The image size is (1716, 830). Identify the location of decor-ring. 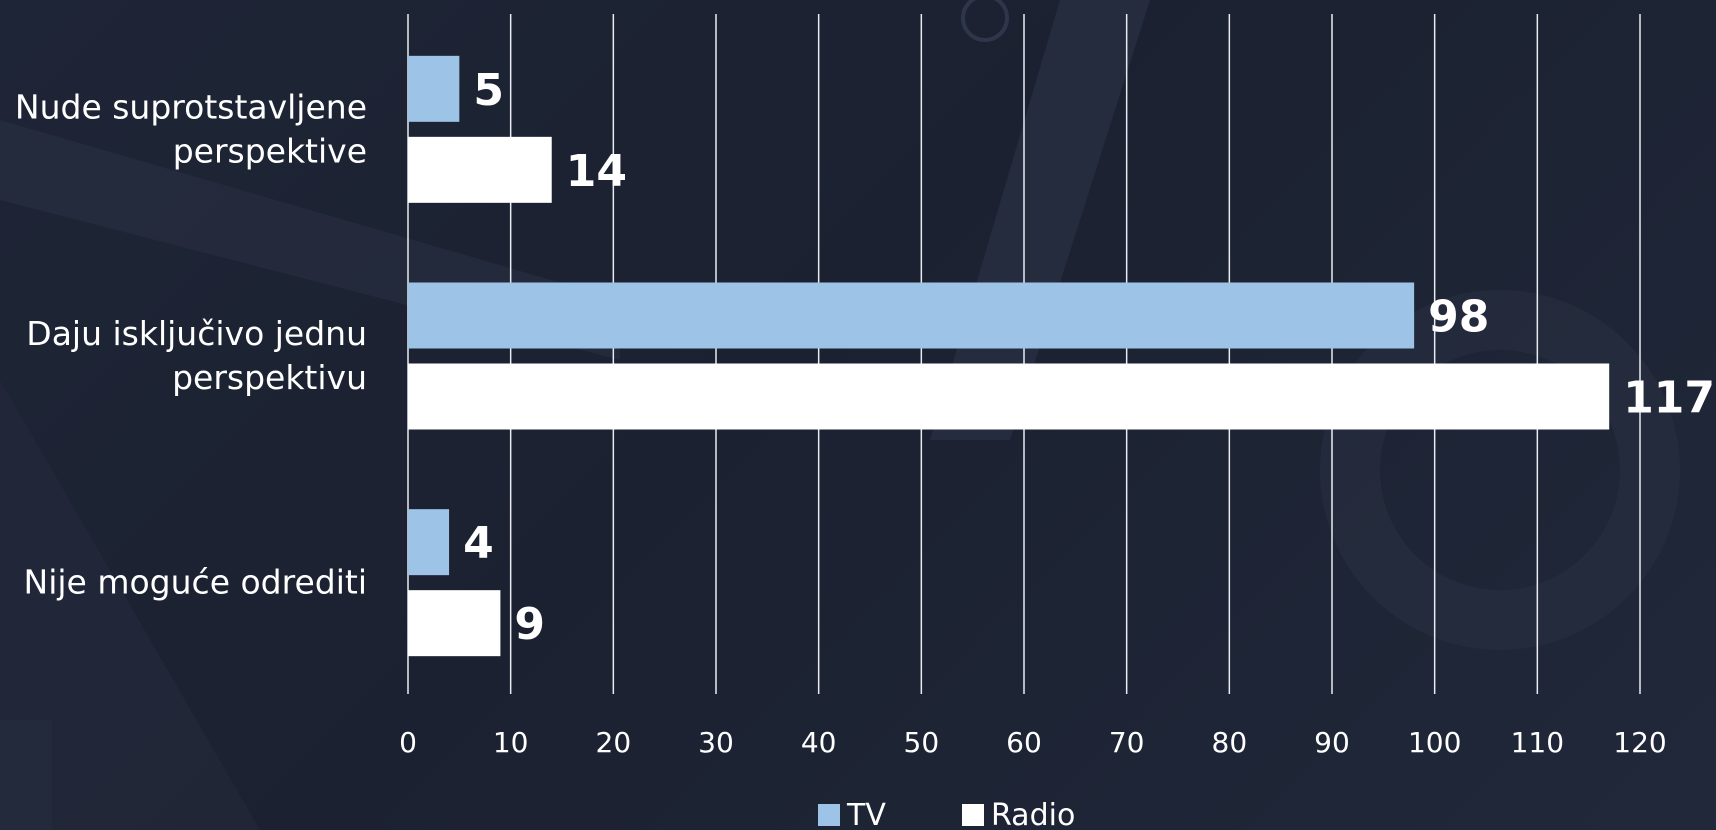
(985, 21).